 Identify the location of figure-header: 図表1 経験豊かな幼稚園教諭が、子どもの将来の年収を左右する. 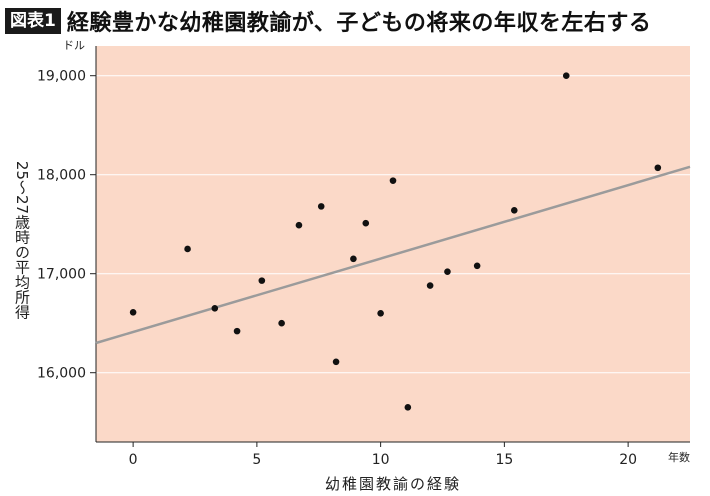
(328, 21).